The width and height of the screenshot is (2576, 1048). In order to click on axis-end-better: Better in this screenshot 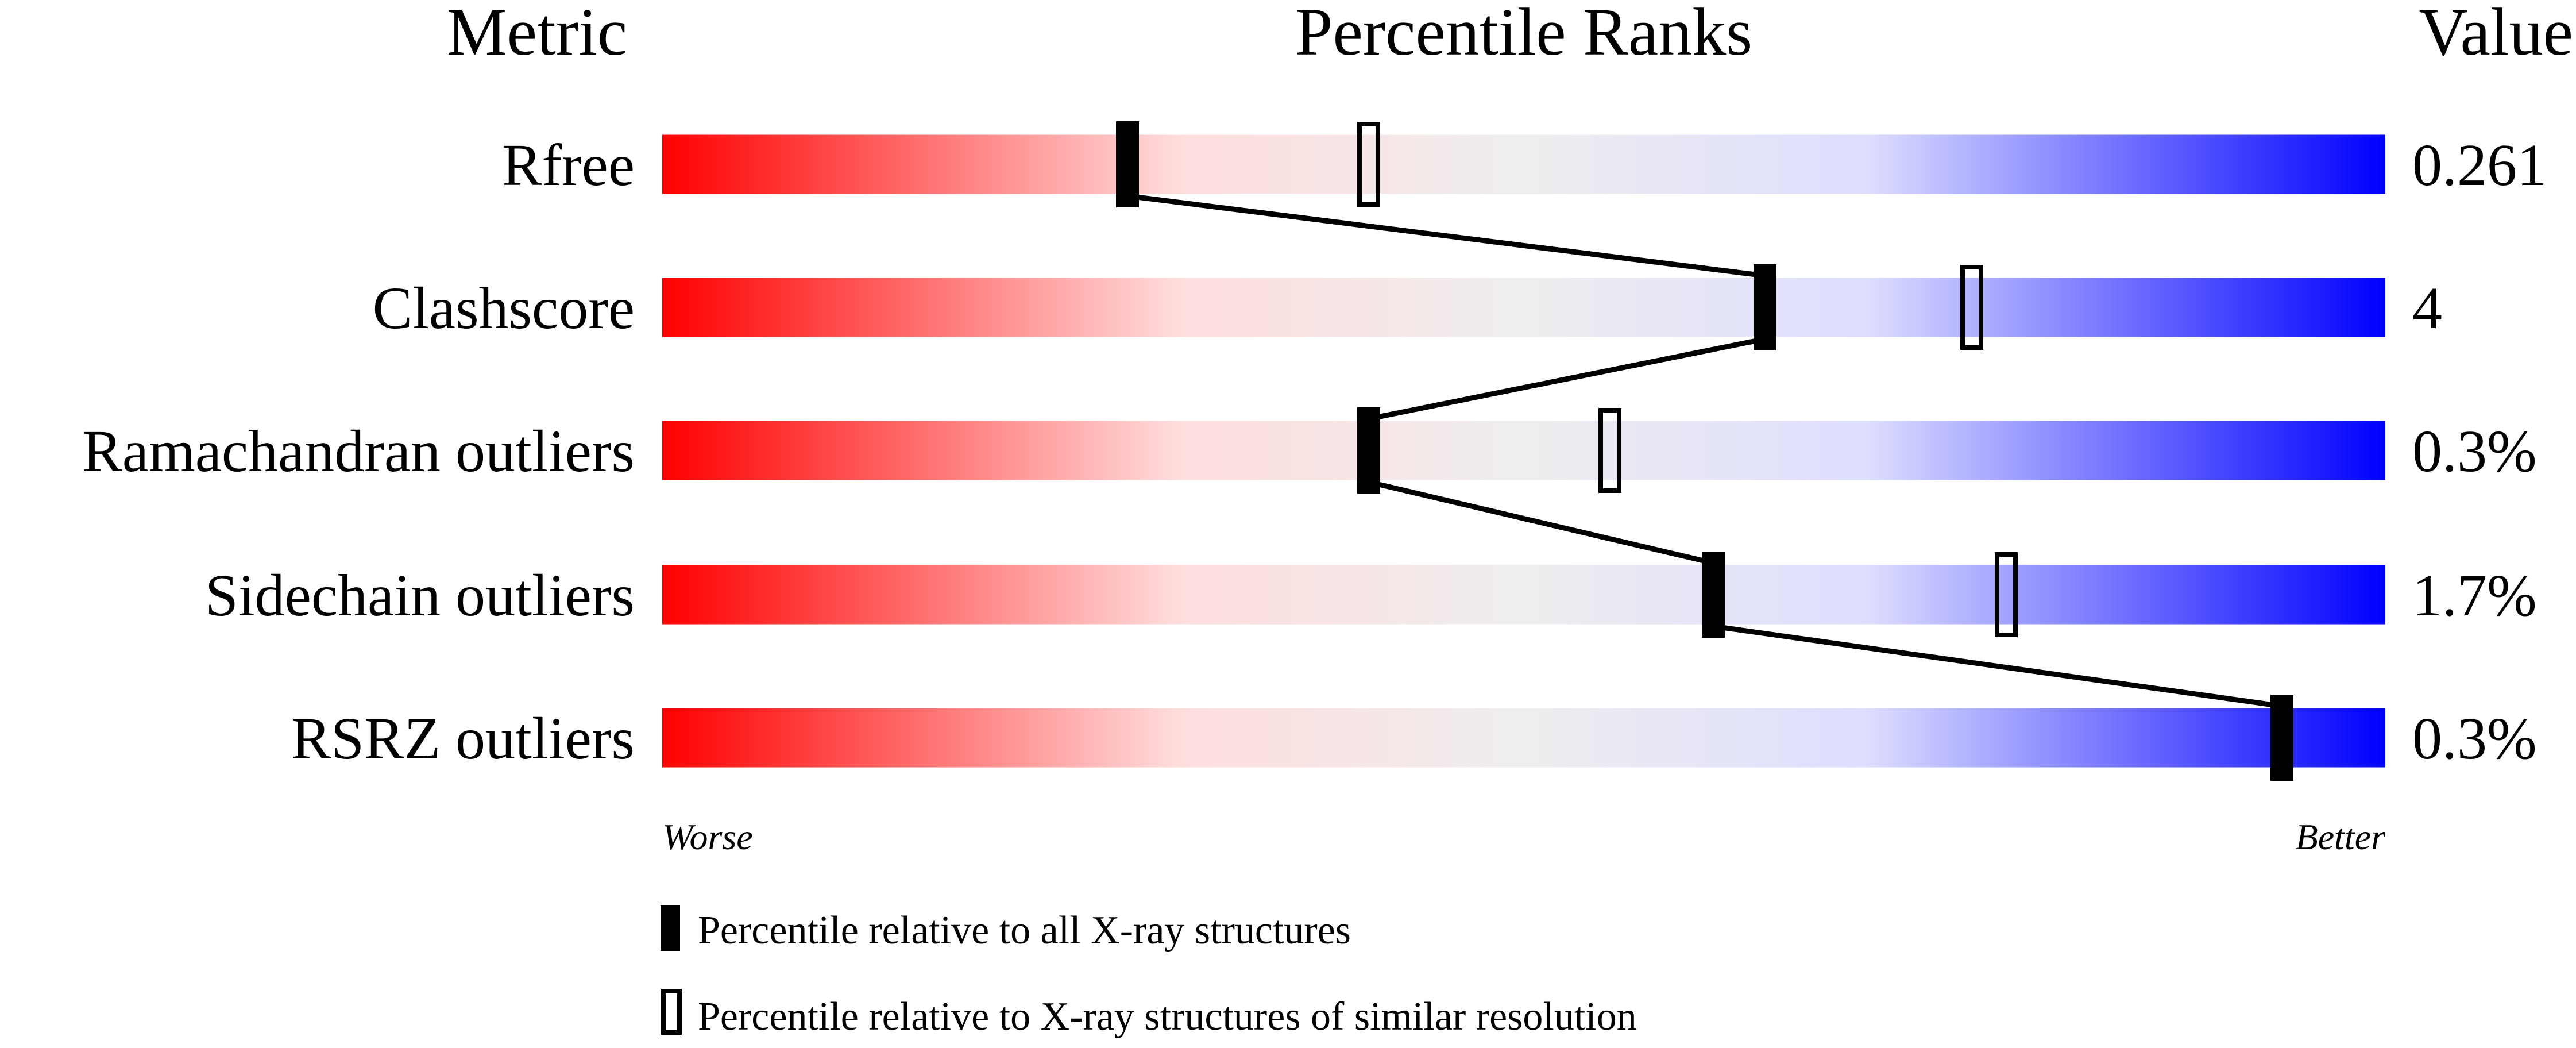, I will do `click(2341, 836)`.